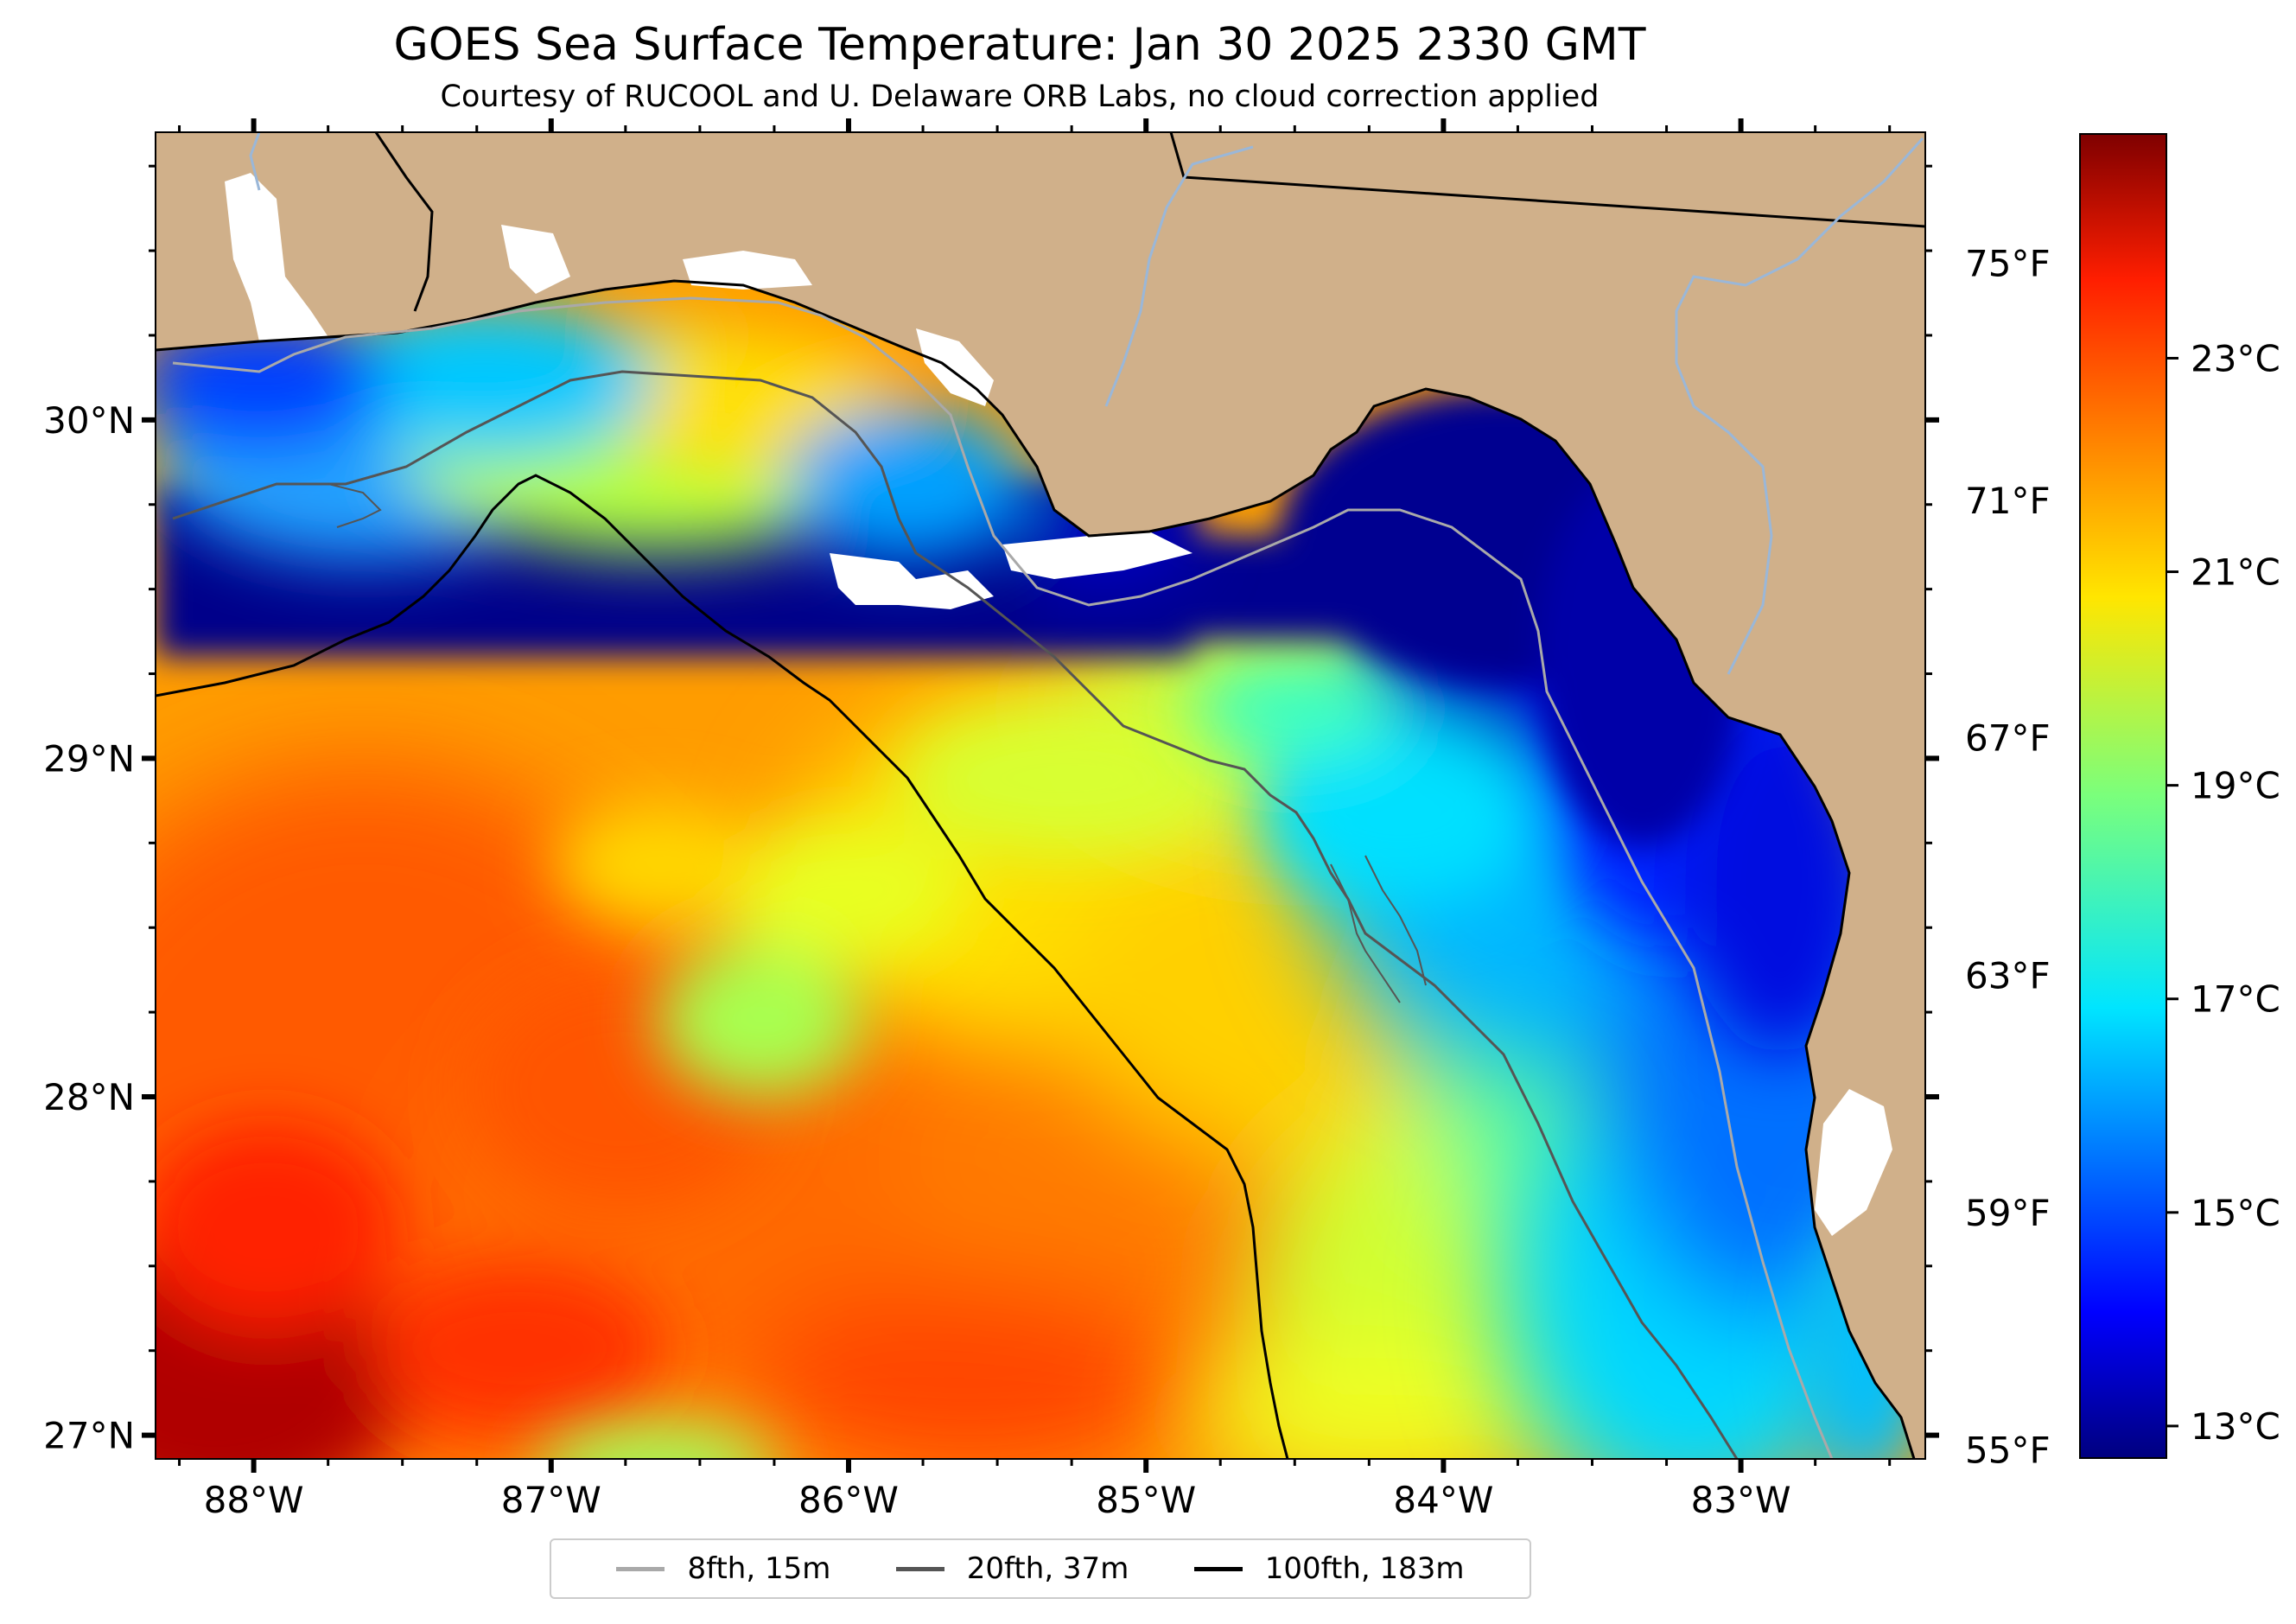 This screenshot has height=1624, width=2296. Describe the element at coordinates (848, 1500) in the screenshot. I see `lon-tick-label: 86°W` at that location.